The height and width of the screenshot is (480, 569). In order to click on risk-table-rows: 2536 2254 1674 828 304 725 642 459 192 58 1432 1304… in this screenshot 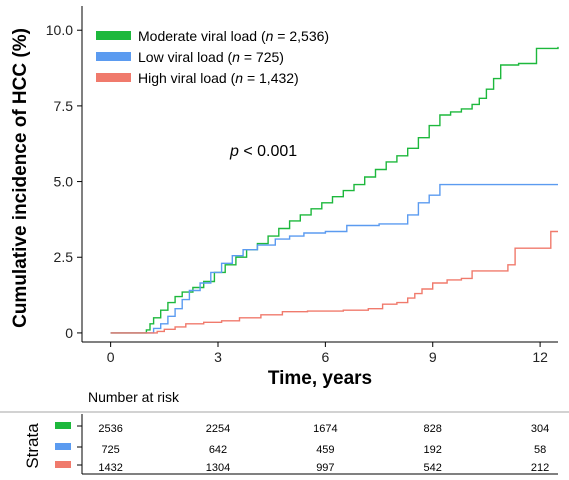, I will do `click(302, 448)`.